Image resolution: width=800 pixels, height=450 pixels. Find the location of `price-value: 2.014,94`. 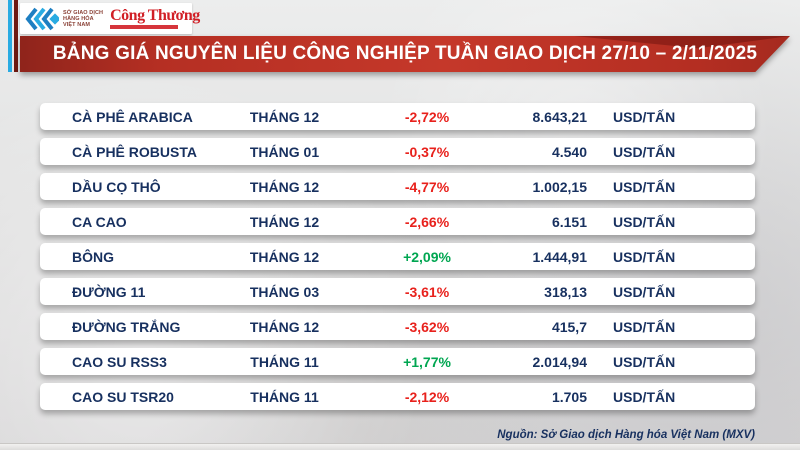

price-value: 2.014,94 is located at coordinates (560, 361).